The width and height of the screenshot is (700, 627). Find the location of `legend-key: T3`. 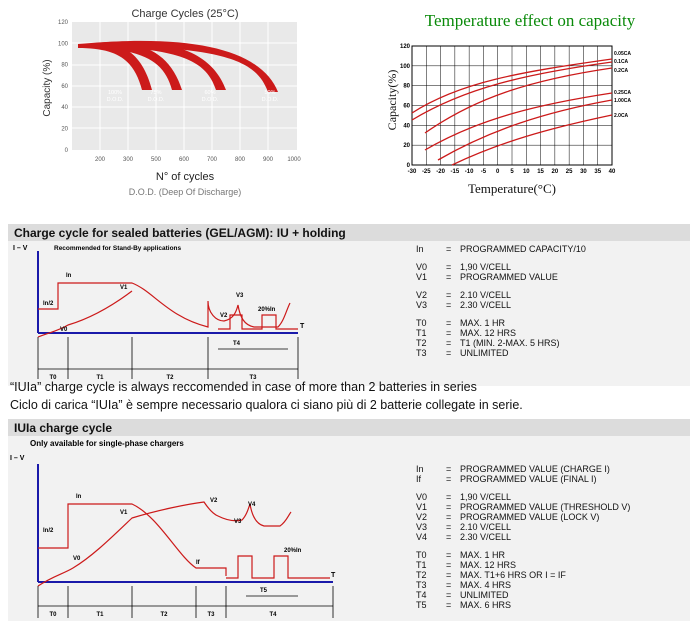

legend-key: T3 is located at coordinates (421, 585).